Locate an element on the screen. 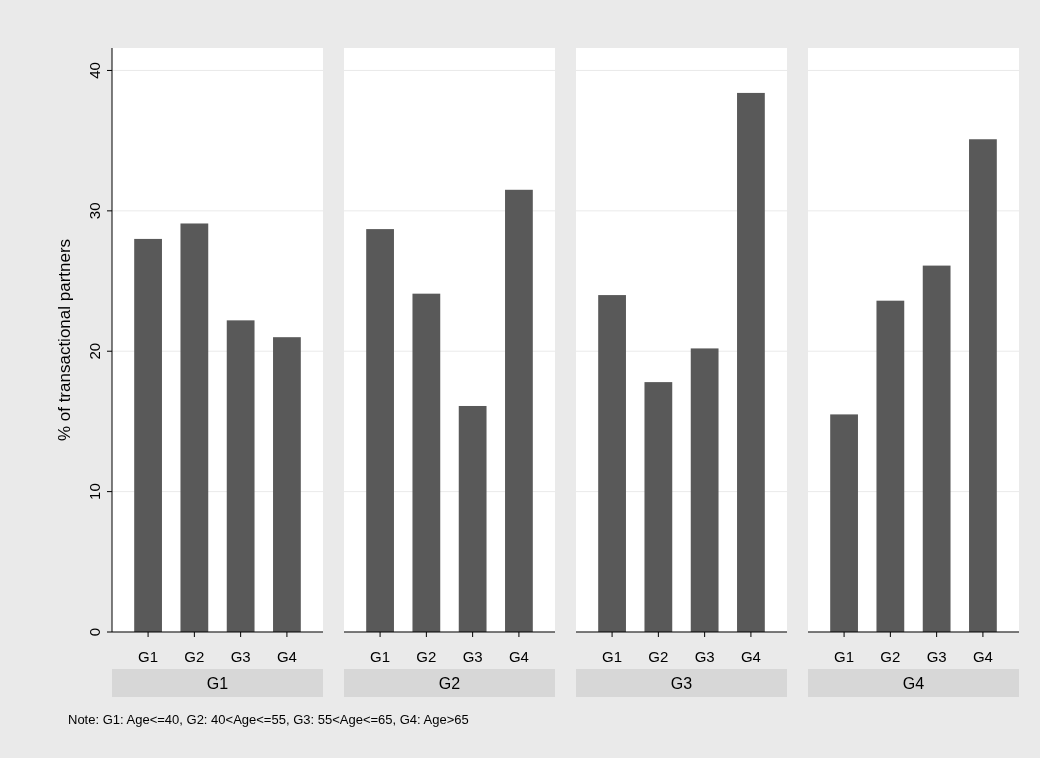 This screenshot has width=1040, height=758. y-axis-title: % of transactional partners is located at coordinates (64, 340).